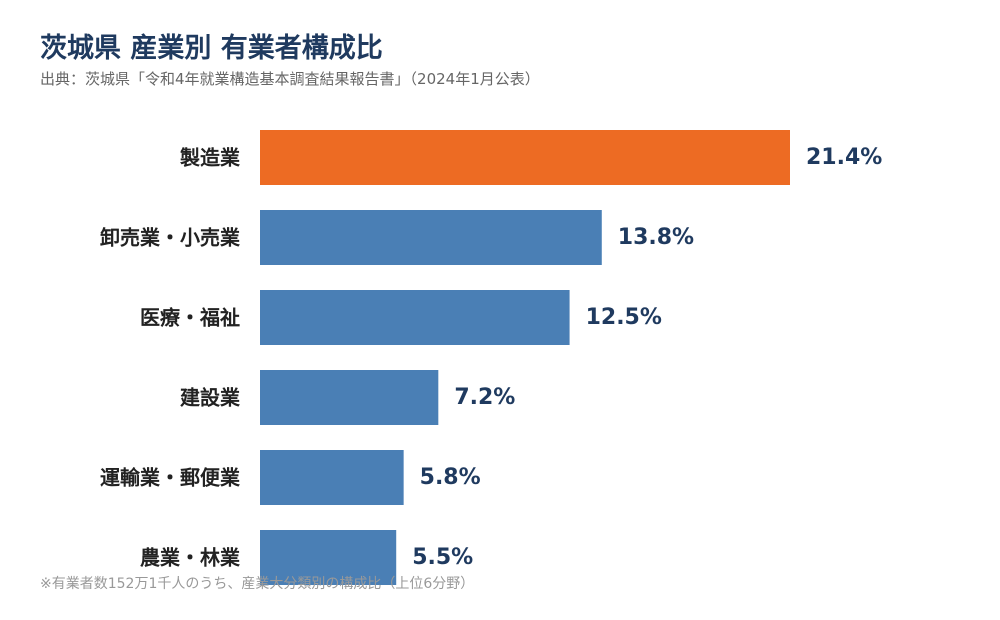 The height and width of the screenshot is (620, 1000). I want to click on category-label-2: 卸売業・小売業, so click(170, 238).